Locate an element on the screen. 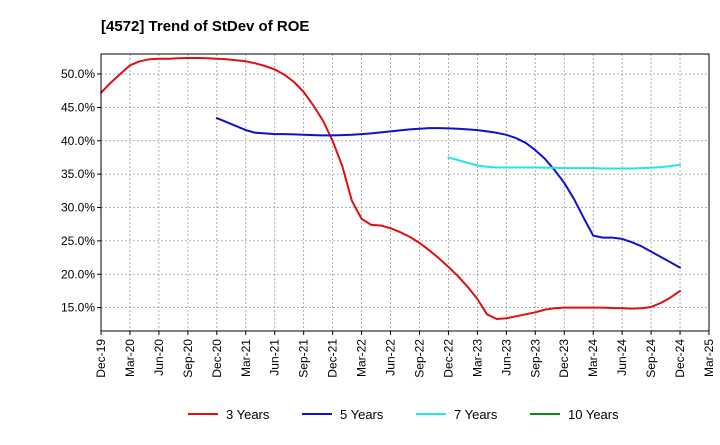 The image size is (720, 445). x-tick-label: Jun-20 is located at coordinates (159, 357).